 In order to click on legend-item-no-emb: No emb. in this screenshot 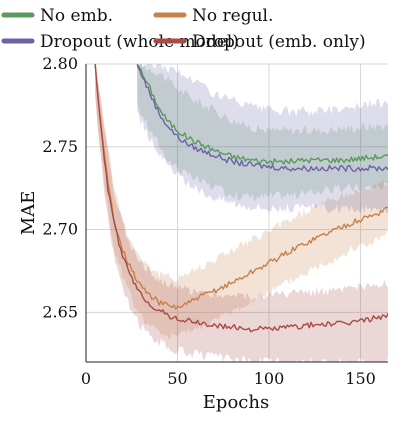, I will do `click(57, 16)`.